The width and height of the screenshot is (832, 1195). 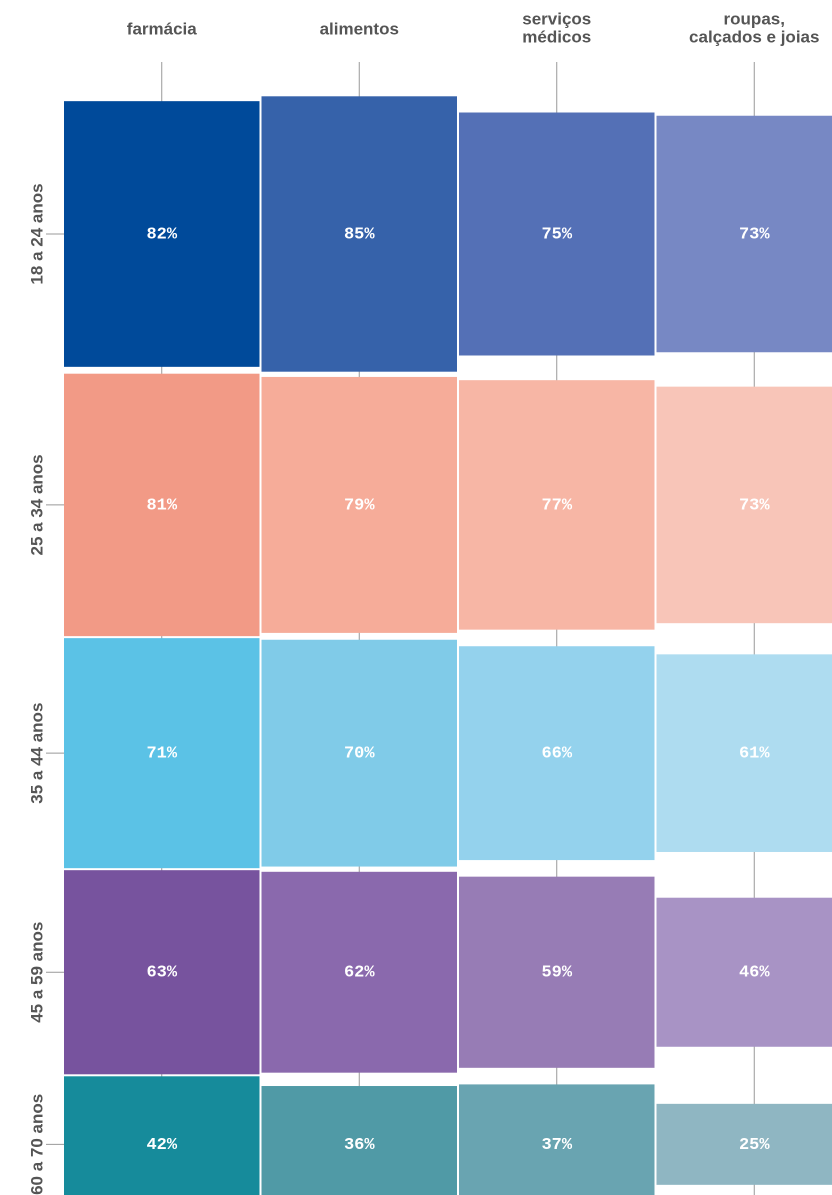 What do you see at coordinates (36, 233) in the screenshot?
I see `row-label: 18 a 24 anos` at bounding box center [36, 233].